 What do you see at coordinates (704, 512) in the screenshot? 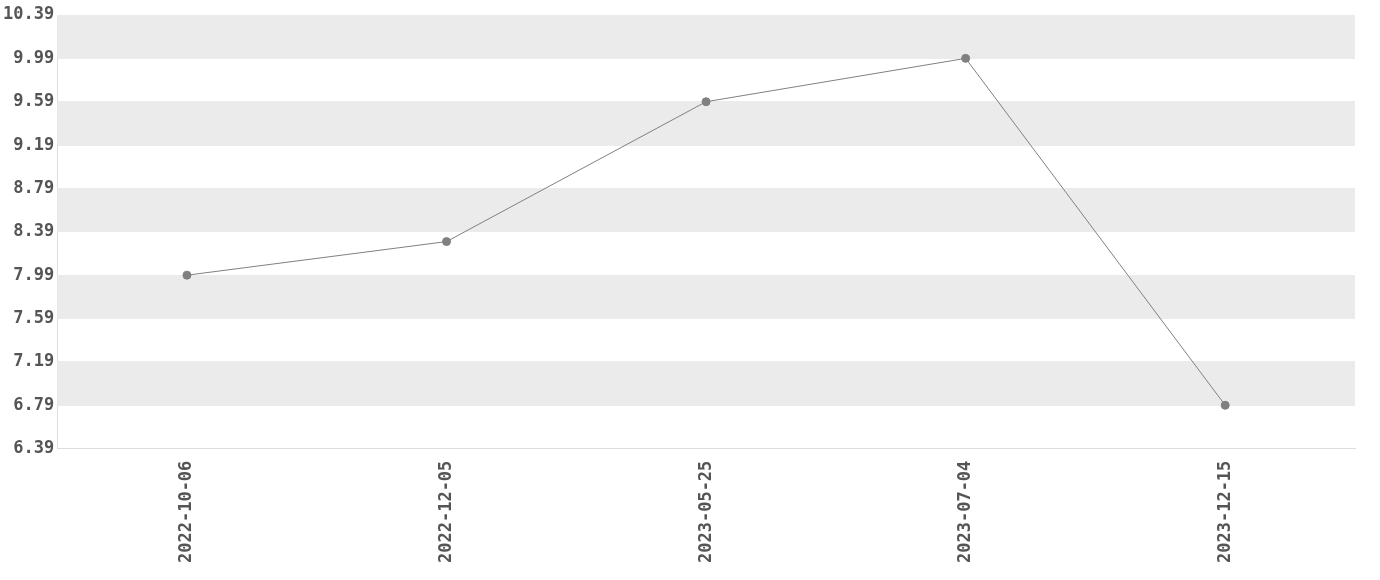
I see `x-tick-label: 2023-05-25` at bounding box center [704, 512].